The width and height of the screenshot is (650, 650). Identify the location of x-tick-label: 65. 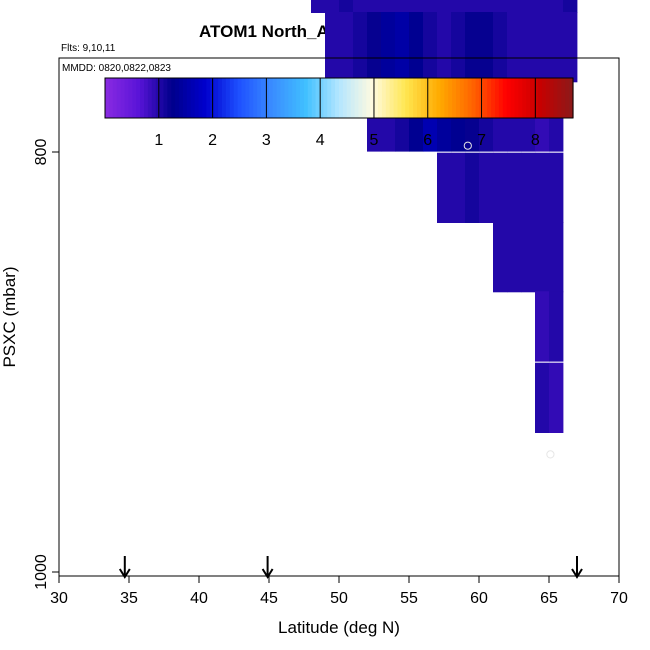
(549, 598).